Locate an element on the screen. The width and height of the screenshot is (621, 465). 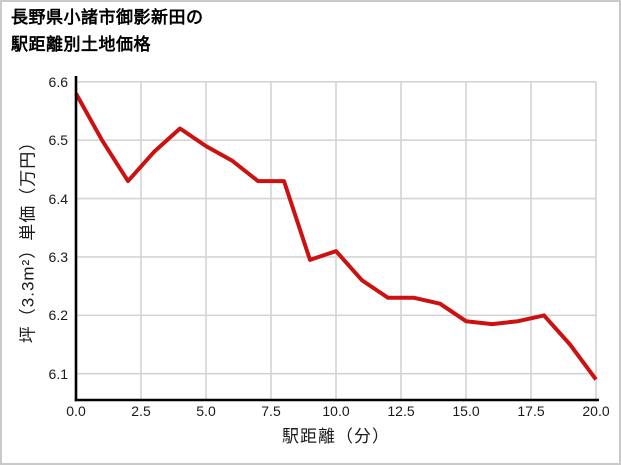
x-tick-label: 10.0 is located at coordinates (336, 411).